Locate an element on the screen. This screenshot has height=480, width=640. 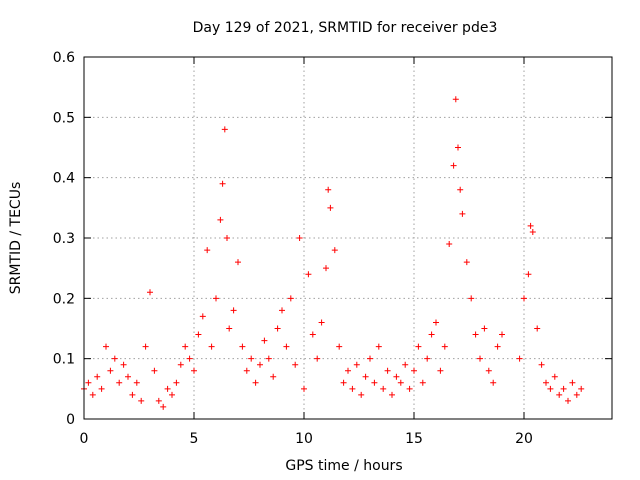
y-tick-label: 0.4 is located at coordinates (64, 179).